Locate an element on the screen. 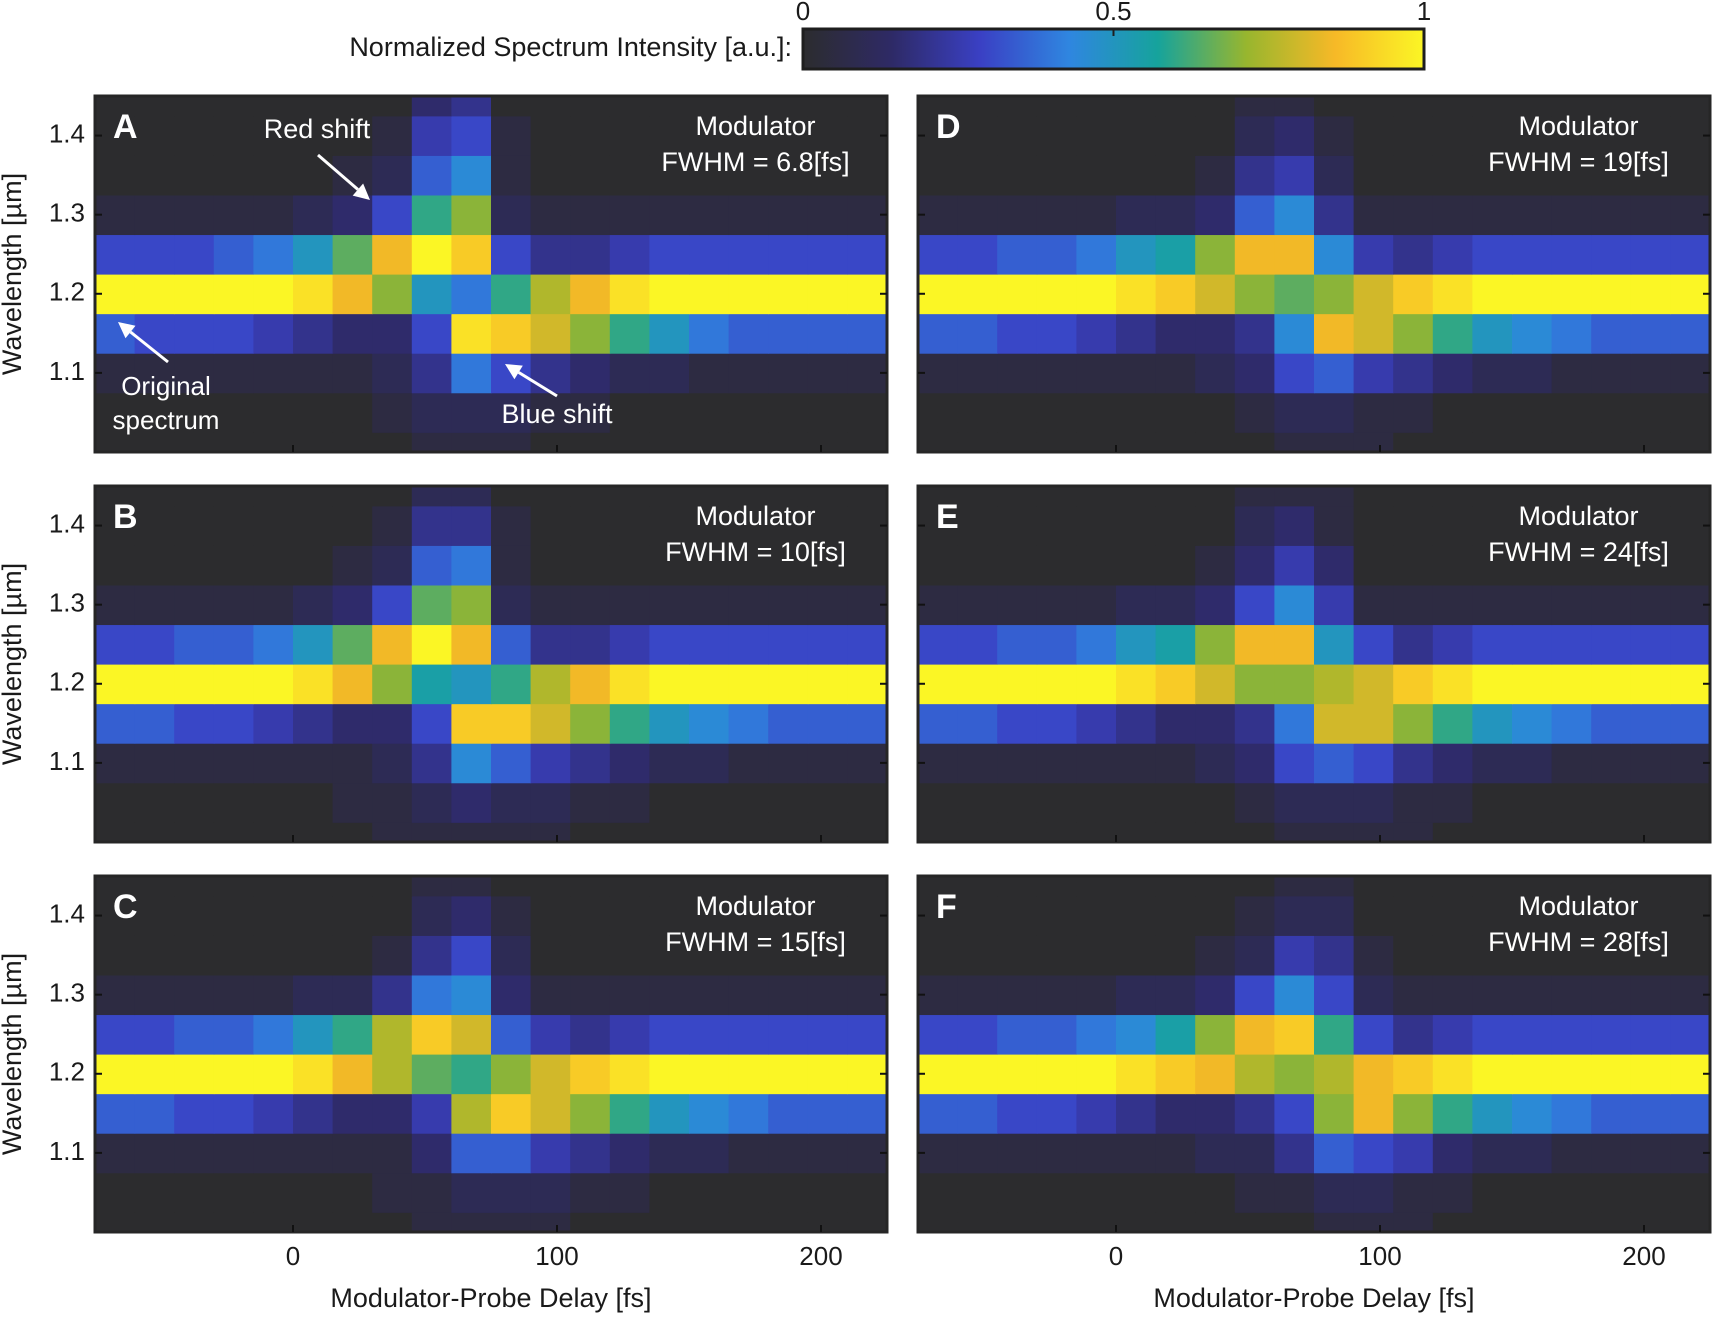 This screenshot has height=1318, width=1713. panel-label: FWHM = 10[fs] is located at coordinates (755, 552).